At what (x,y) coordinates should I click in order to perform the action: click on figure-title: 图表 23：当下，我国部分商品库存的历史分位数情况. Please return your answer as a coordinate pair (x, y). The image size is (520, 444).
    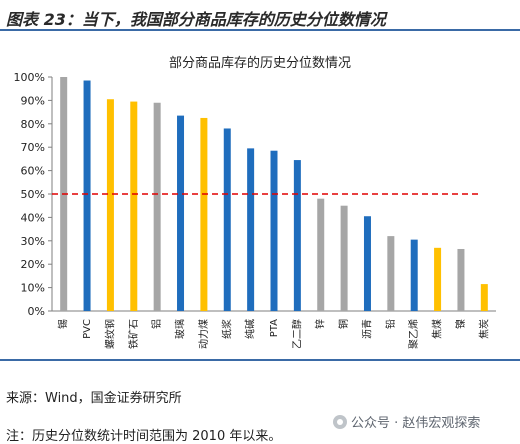
    Looking at the image, I should click on (196, 19).